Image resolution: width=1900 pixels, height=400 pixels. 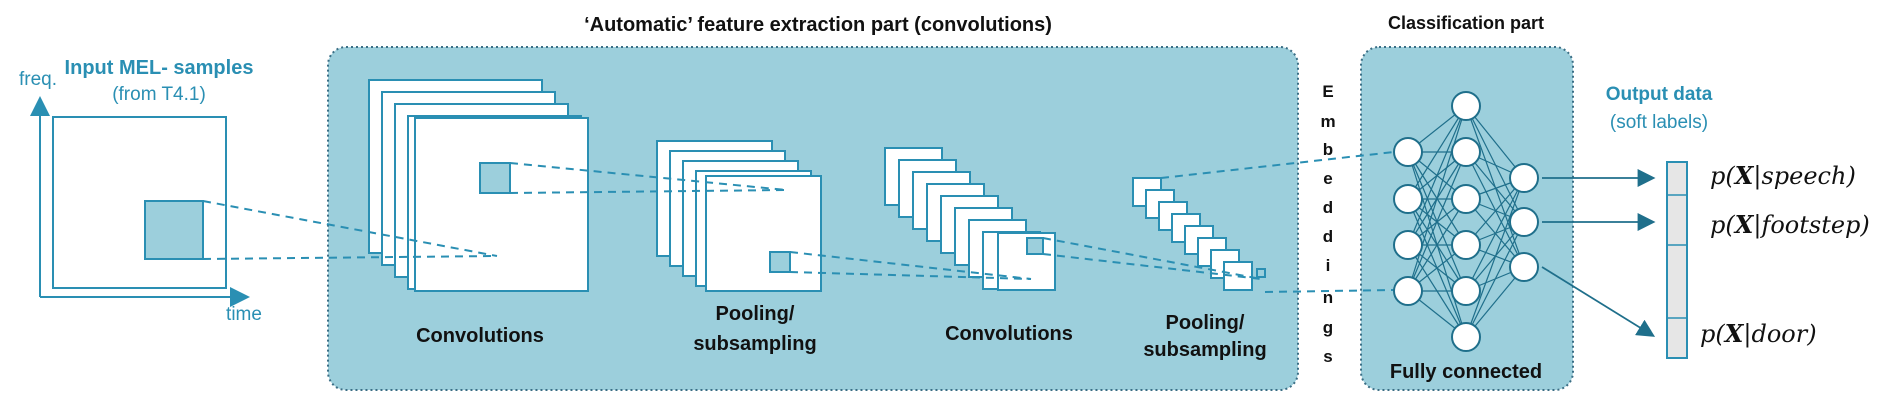 What do you see at coordinates (1466, 372) in the screenshot?
I see `fully-connected-label: Fully connected` at bounding box center [1466, 372].